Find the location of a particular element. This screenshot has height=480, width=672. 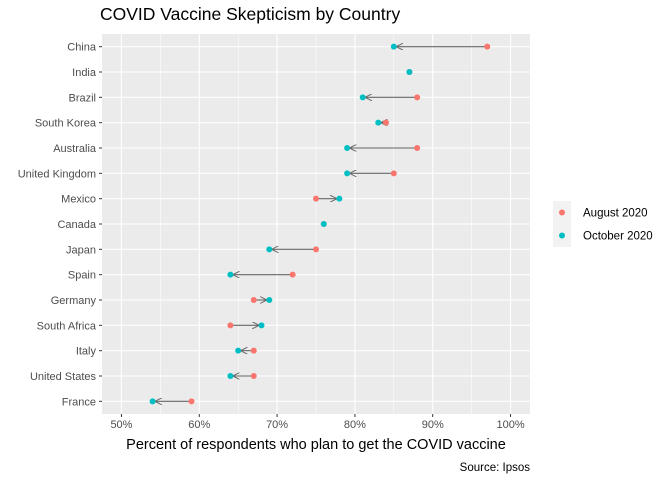

chart-caption: Source: Ipsos is located at coordinates (495, 468).